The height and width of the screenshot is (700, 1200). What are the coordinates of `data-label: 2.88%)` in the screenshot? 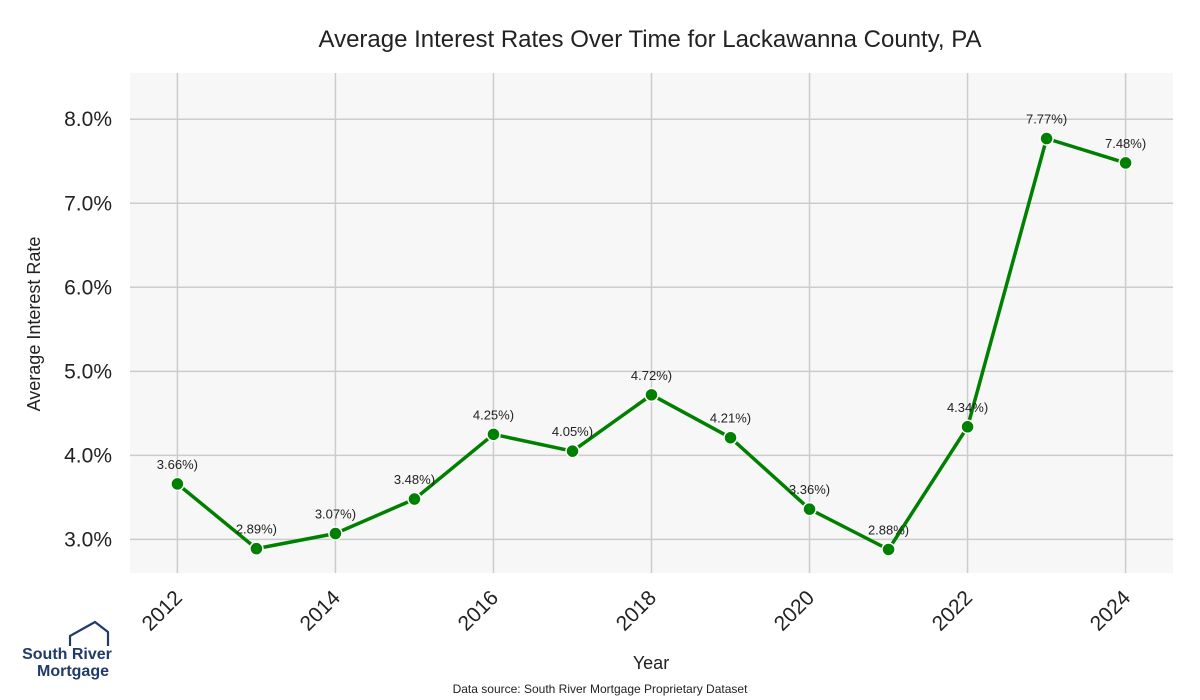 It's located at (888, 529).